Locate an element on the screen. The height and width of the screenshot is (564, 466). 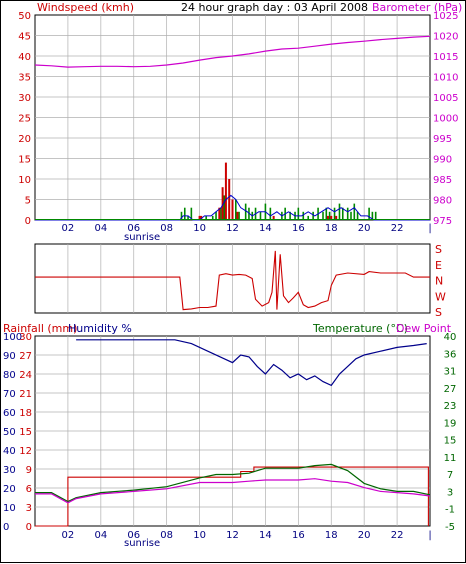
temperature-axis-label: Temperature (°C) is located at coordinates (360, 328).